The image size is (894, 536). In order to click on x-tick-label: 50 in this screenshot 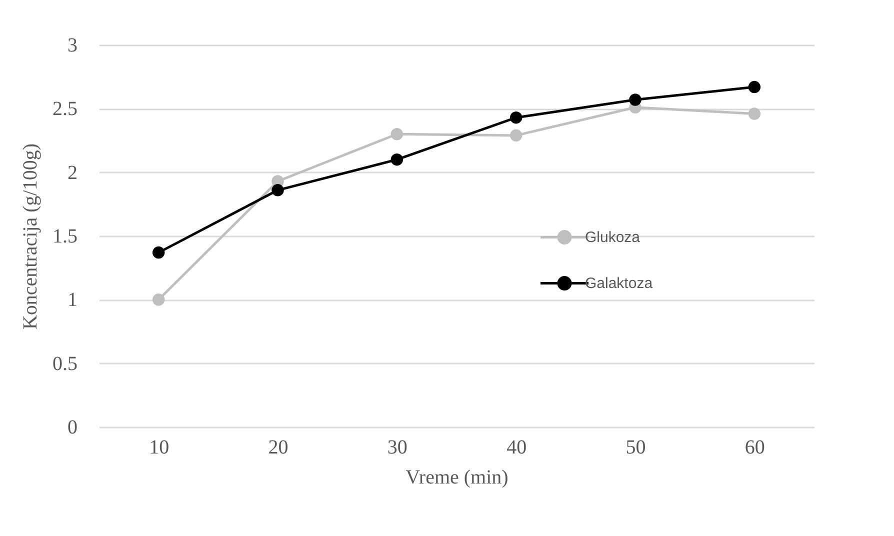, I will do `click(636, 447)`.